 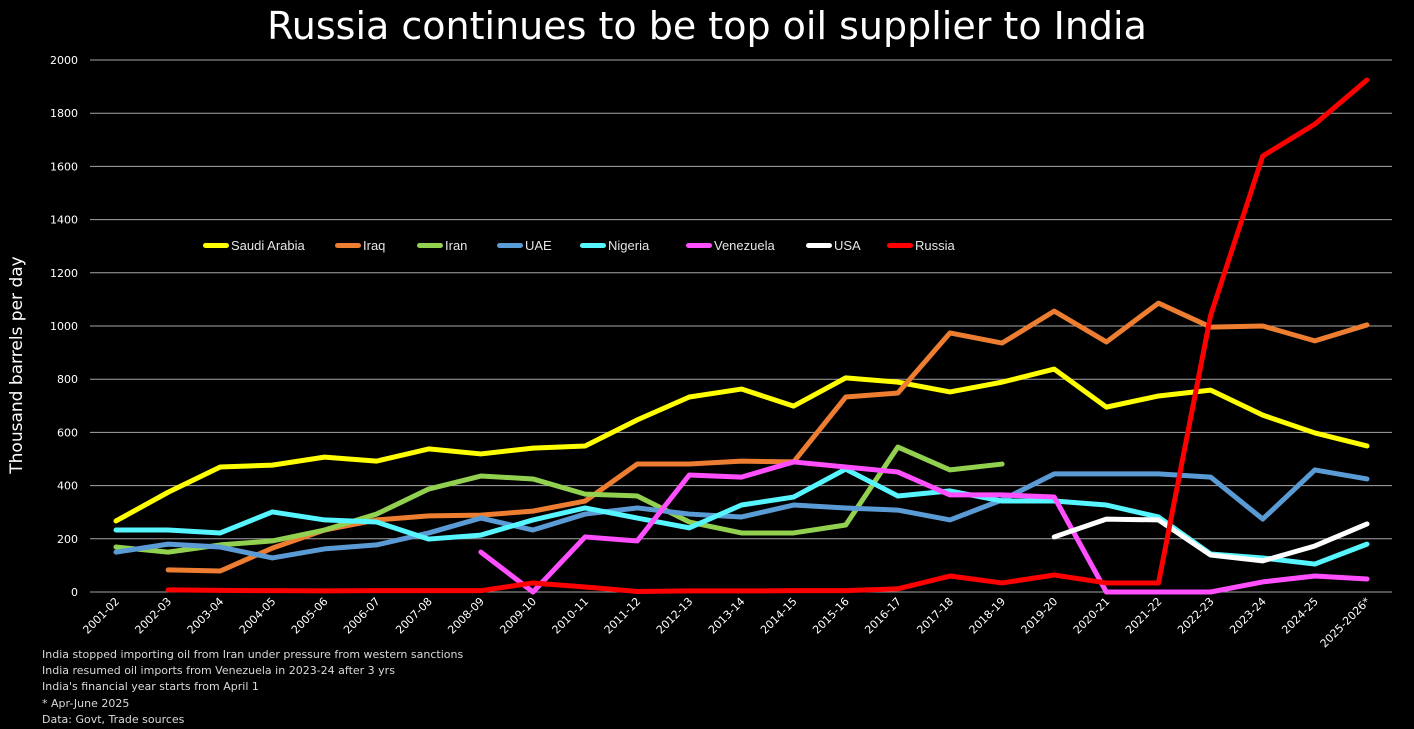 I want to click on x-tick-label: 2009-10, so click(x=518, y=616).